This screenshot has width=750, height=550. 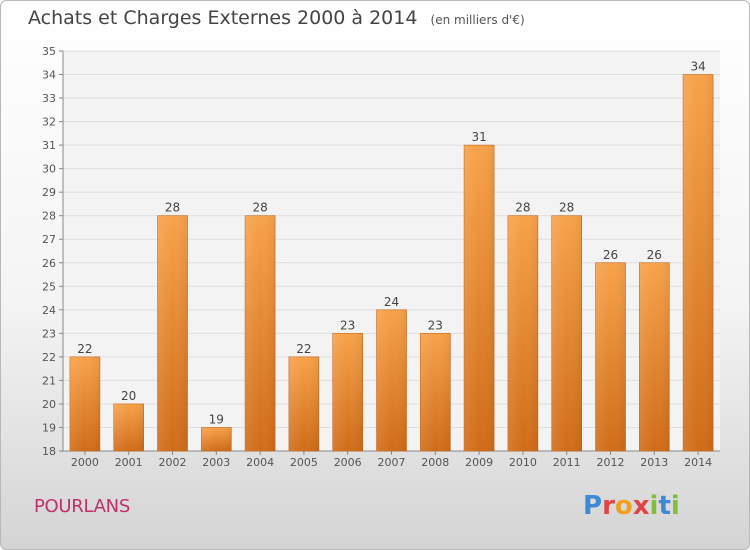 I want to click on x-tick-label: 2010, so click(x=523, y=462).